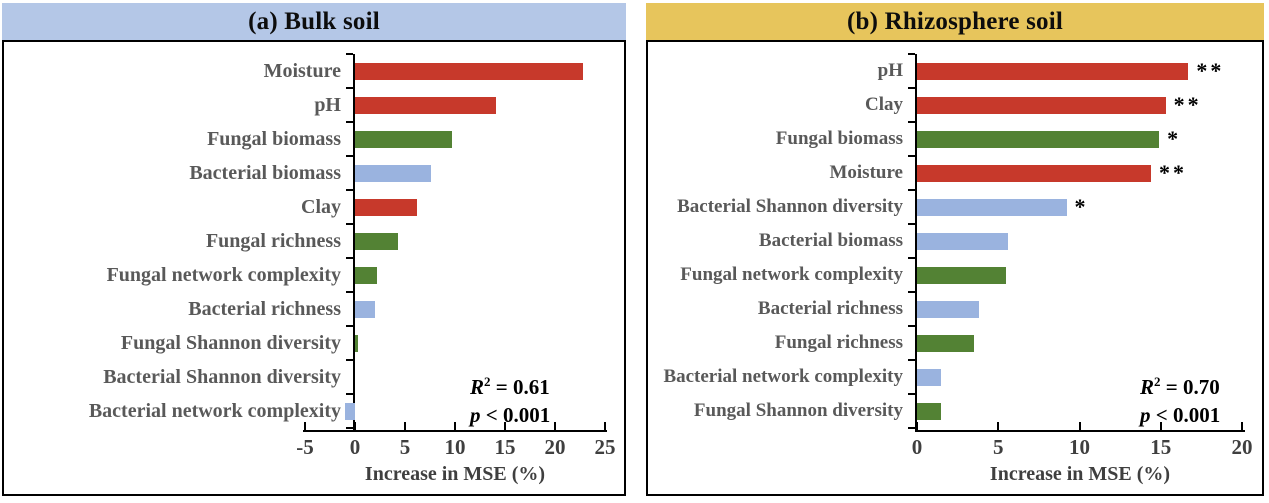 This screenshot has width=1269, height=503. What do you see at coordinates (839, 138) in the screenshot?
I see `category-label: Fungal biomass` at bounding box center [839, 138].